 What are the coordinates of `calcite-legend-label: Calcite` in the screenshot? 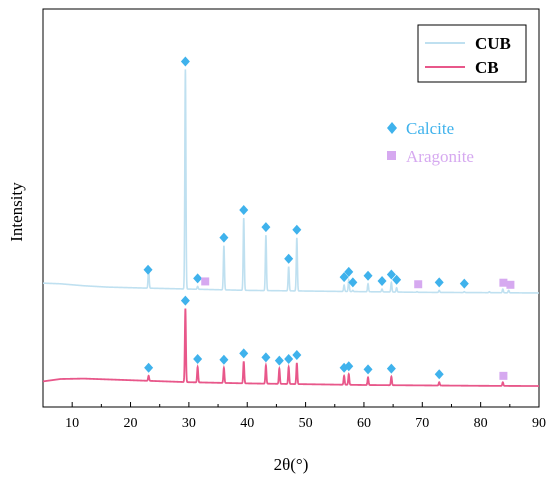 It's located at (430, 128).